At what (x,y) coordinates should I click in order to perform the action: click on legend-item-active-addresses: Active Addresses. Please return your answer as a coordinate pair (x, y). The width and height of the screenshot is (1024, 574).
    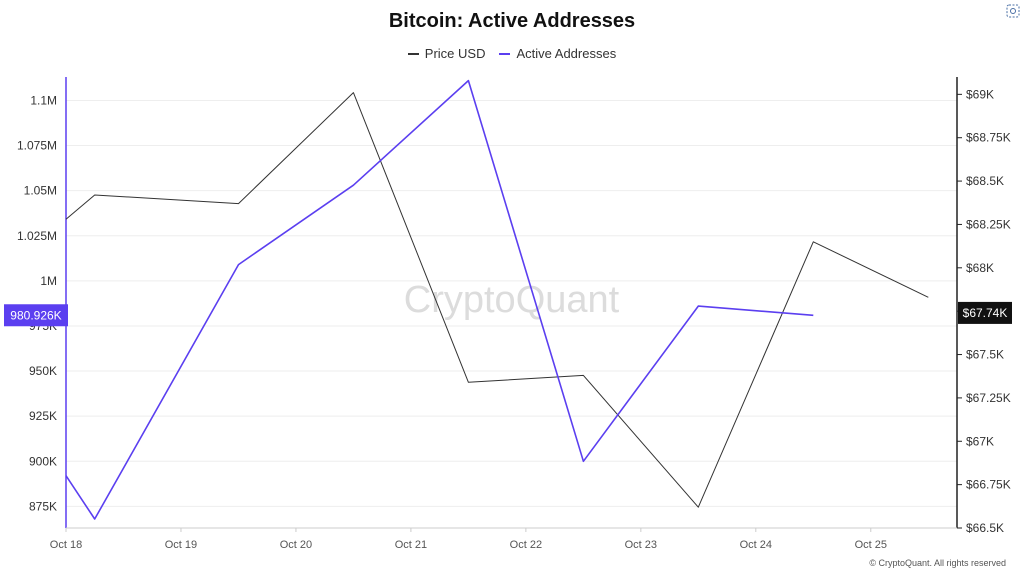
    Looking at the image, I should click on (557, 53).